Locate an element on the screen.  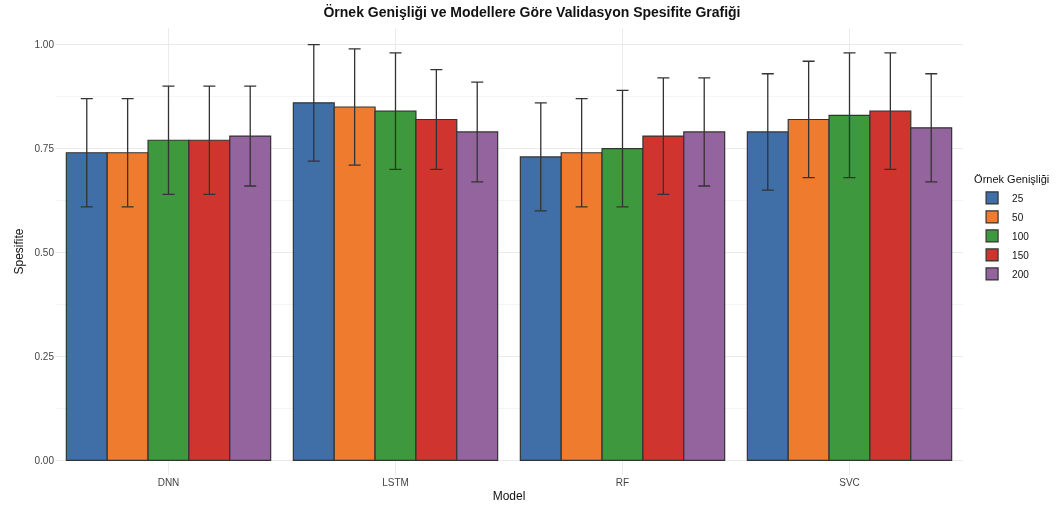
x-tick-label: RF is located at coordinates (622, 482).